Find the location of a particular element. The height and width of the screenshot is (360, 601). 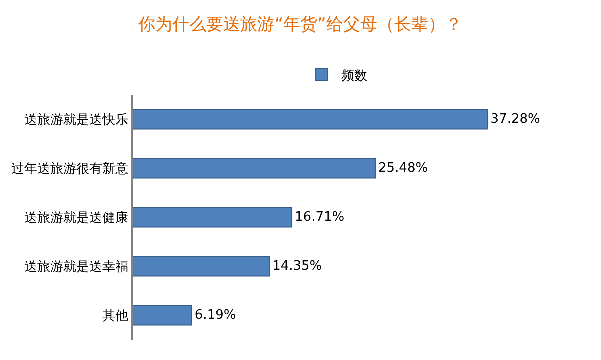

y-tick-label: 过年送旅游很有新意 is located at coordinates (70, 170).